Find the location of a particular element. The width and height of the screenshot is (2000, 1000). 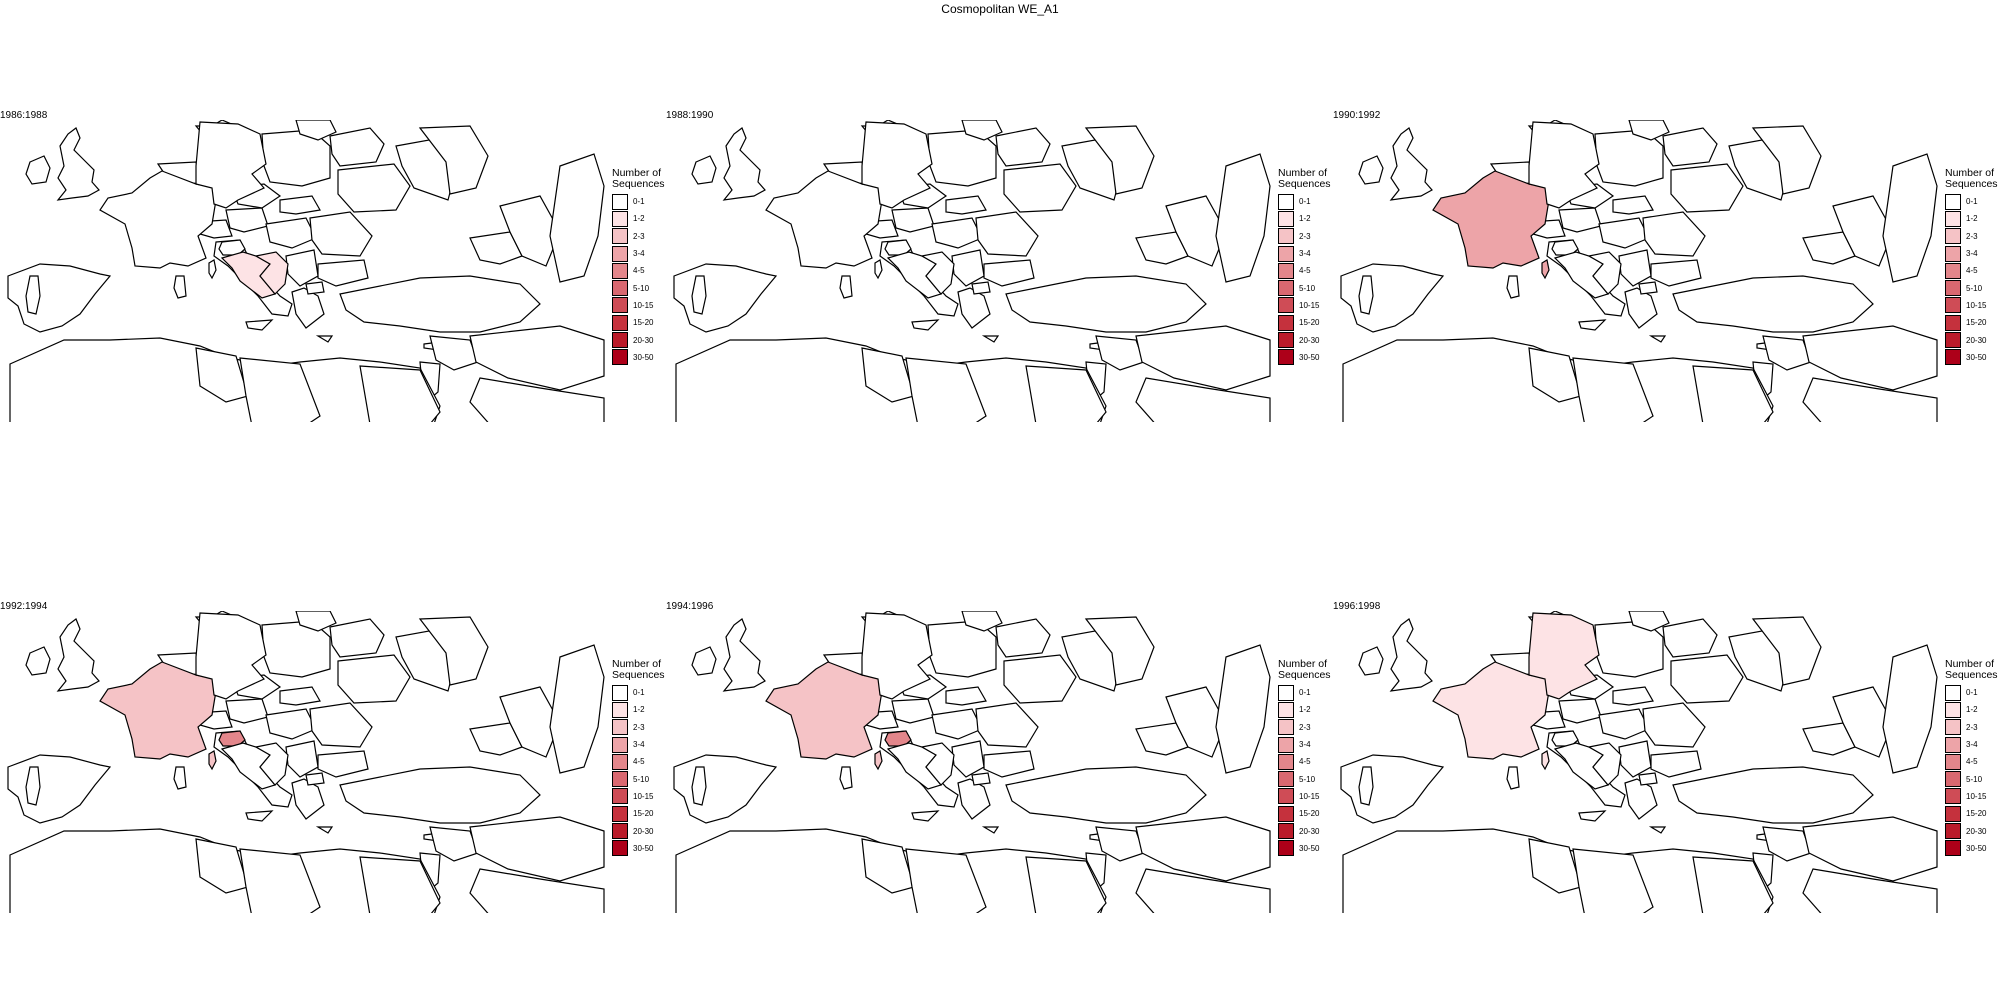

panel-period-label: 1994:1996 is located at coordinates (690, 606).